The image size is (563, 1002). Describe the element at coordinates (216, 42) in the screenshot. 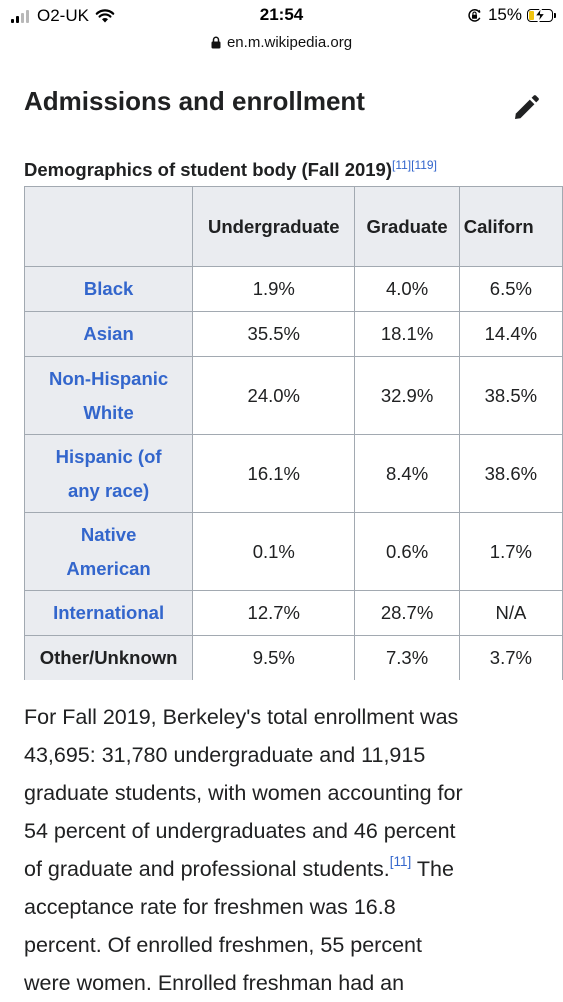

I see `lock-icon` at that location.